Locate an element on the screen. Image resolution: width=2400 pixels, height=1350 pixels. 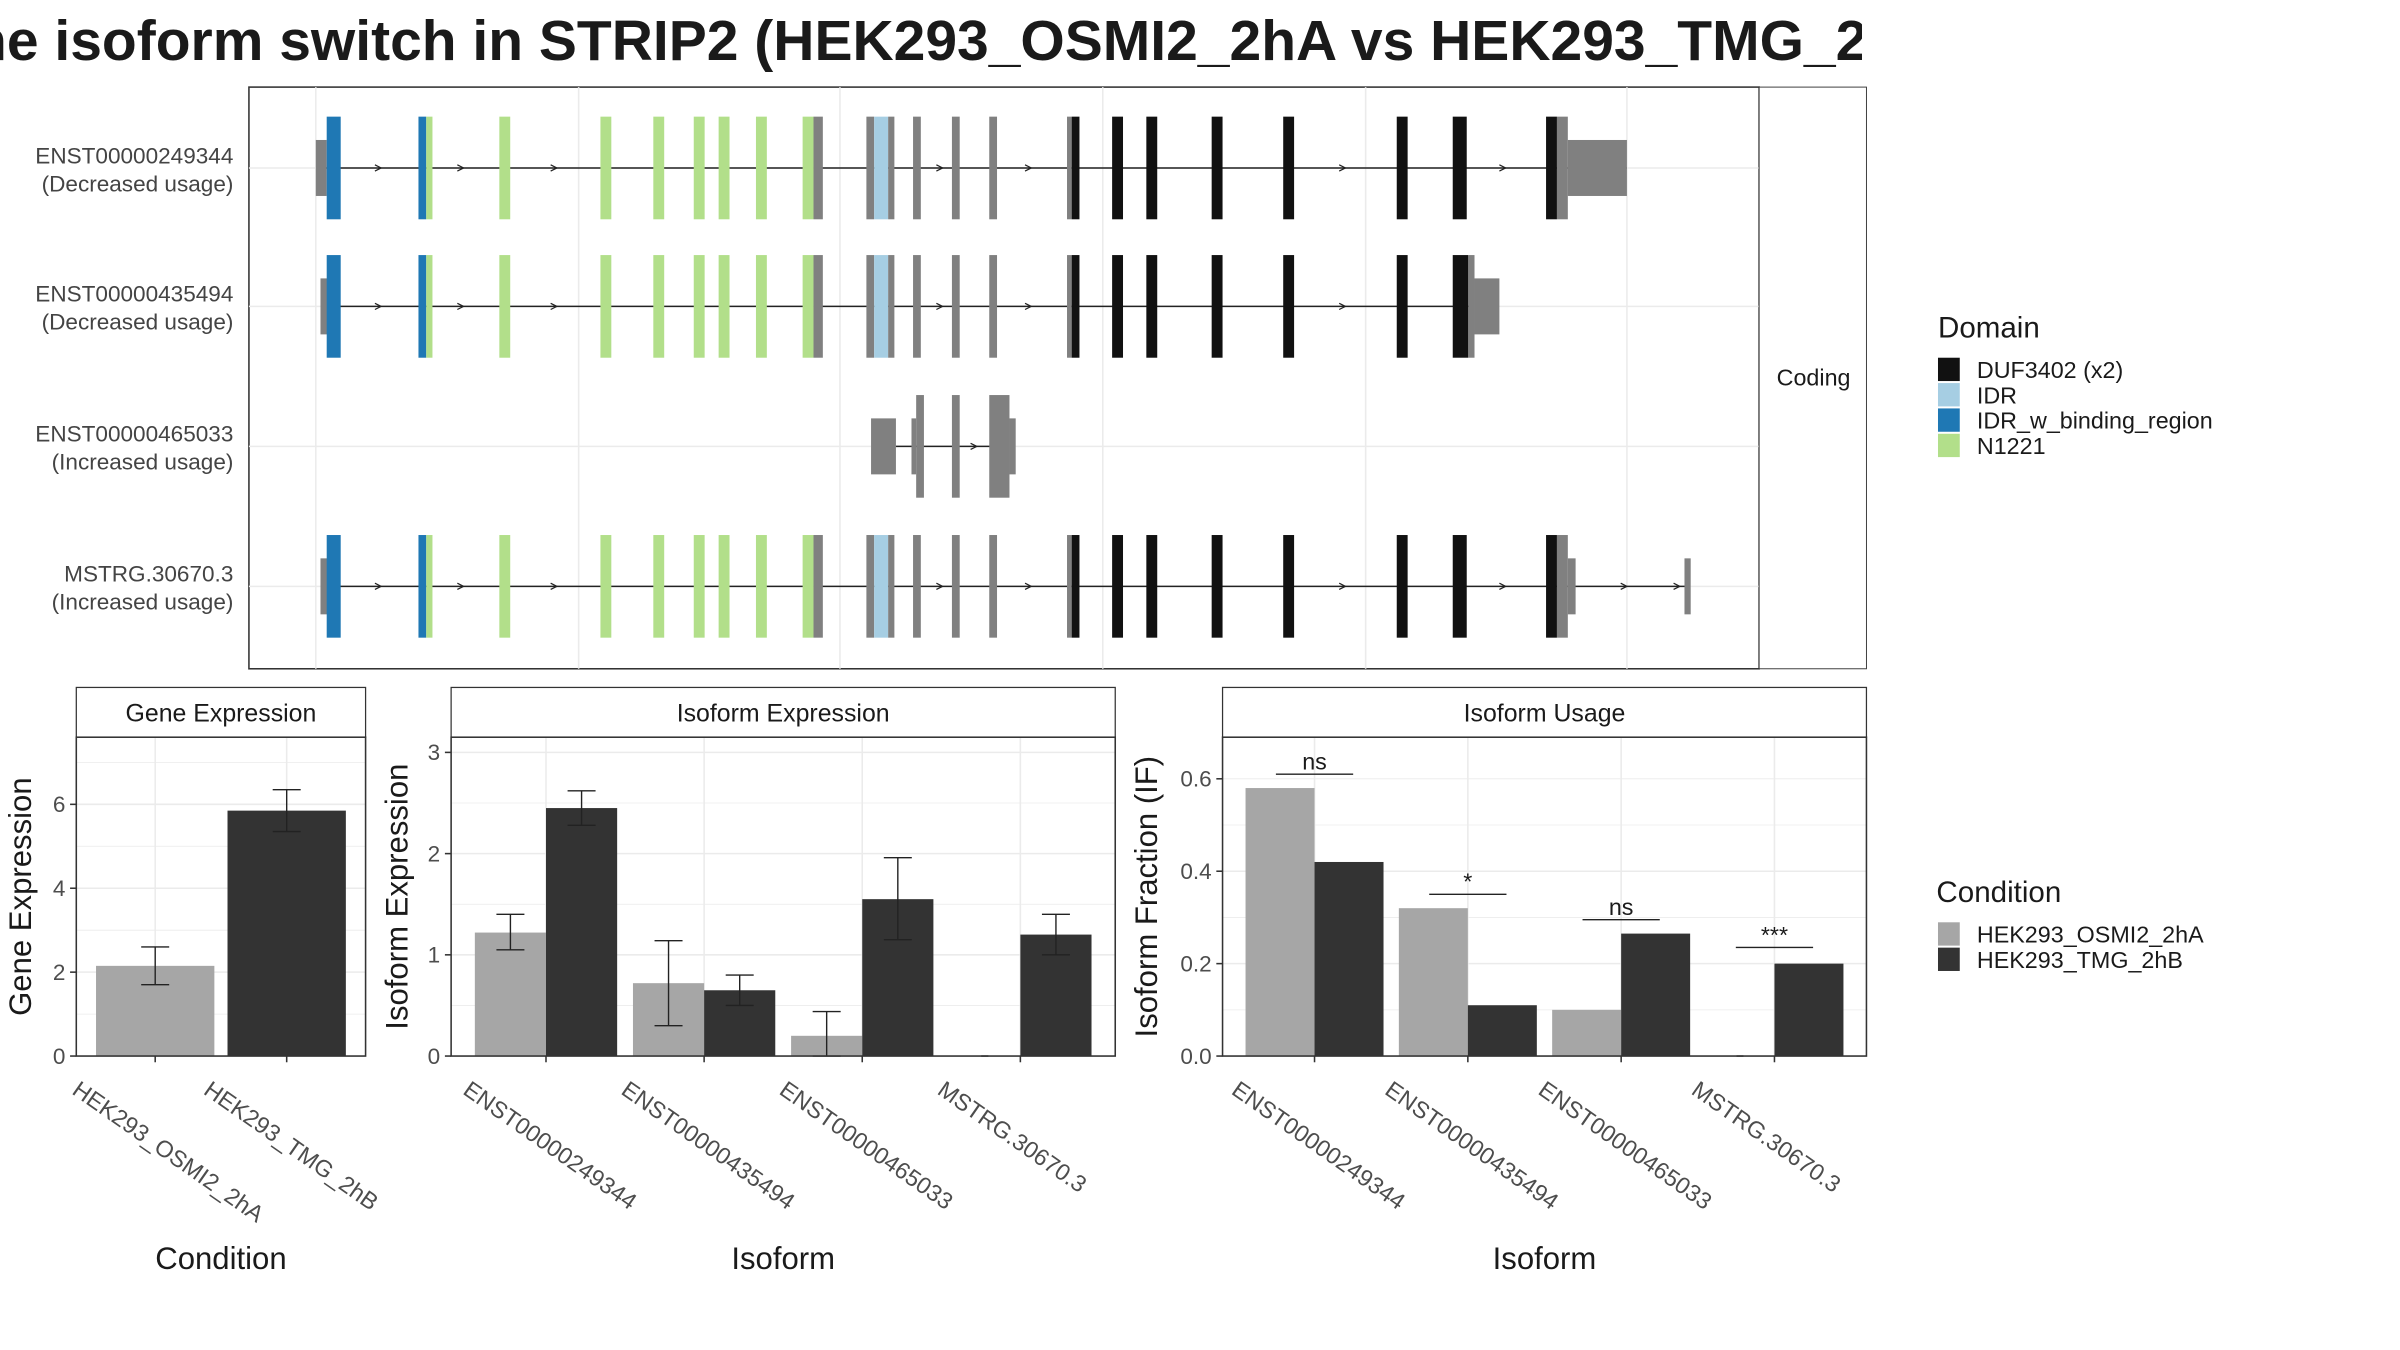
x-tick-label: MSTRG.30670.3 is located at coordinates (1012, 1137).